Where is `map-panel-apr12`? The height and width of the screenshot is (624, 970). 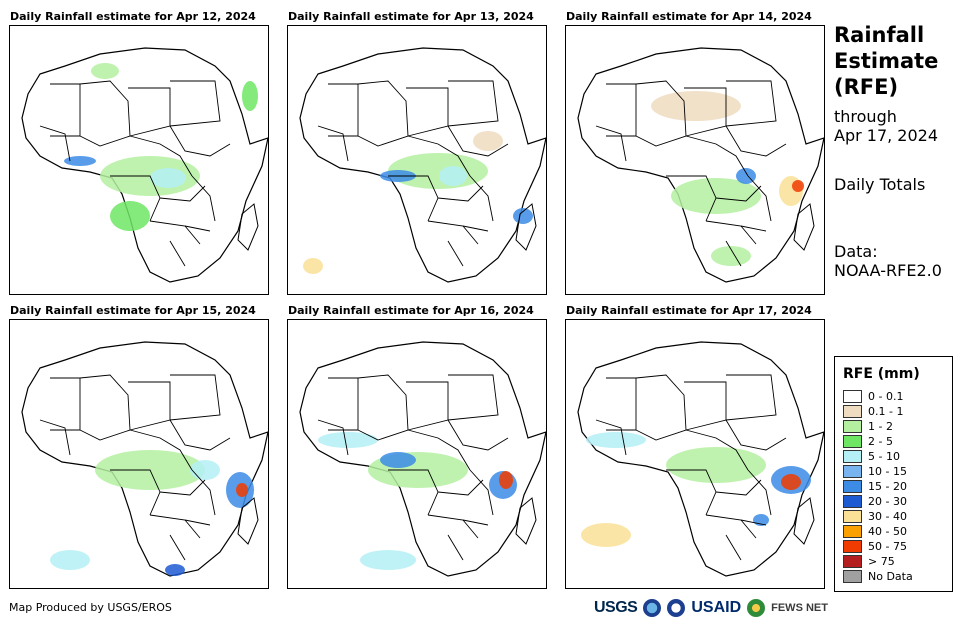
map-panel-apr12 is located at coordinates (139, 160).